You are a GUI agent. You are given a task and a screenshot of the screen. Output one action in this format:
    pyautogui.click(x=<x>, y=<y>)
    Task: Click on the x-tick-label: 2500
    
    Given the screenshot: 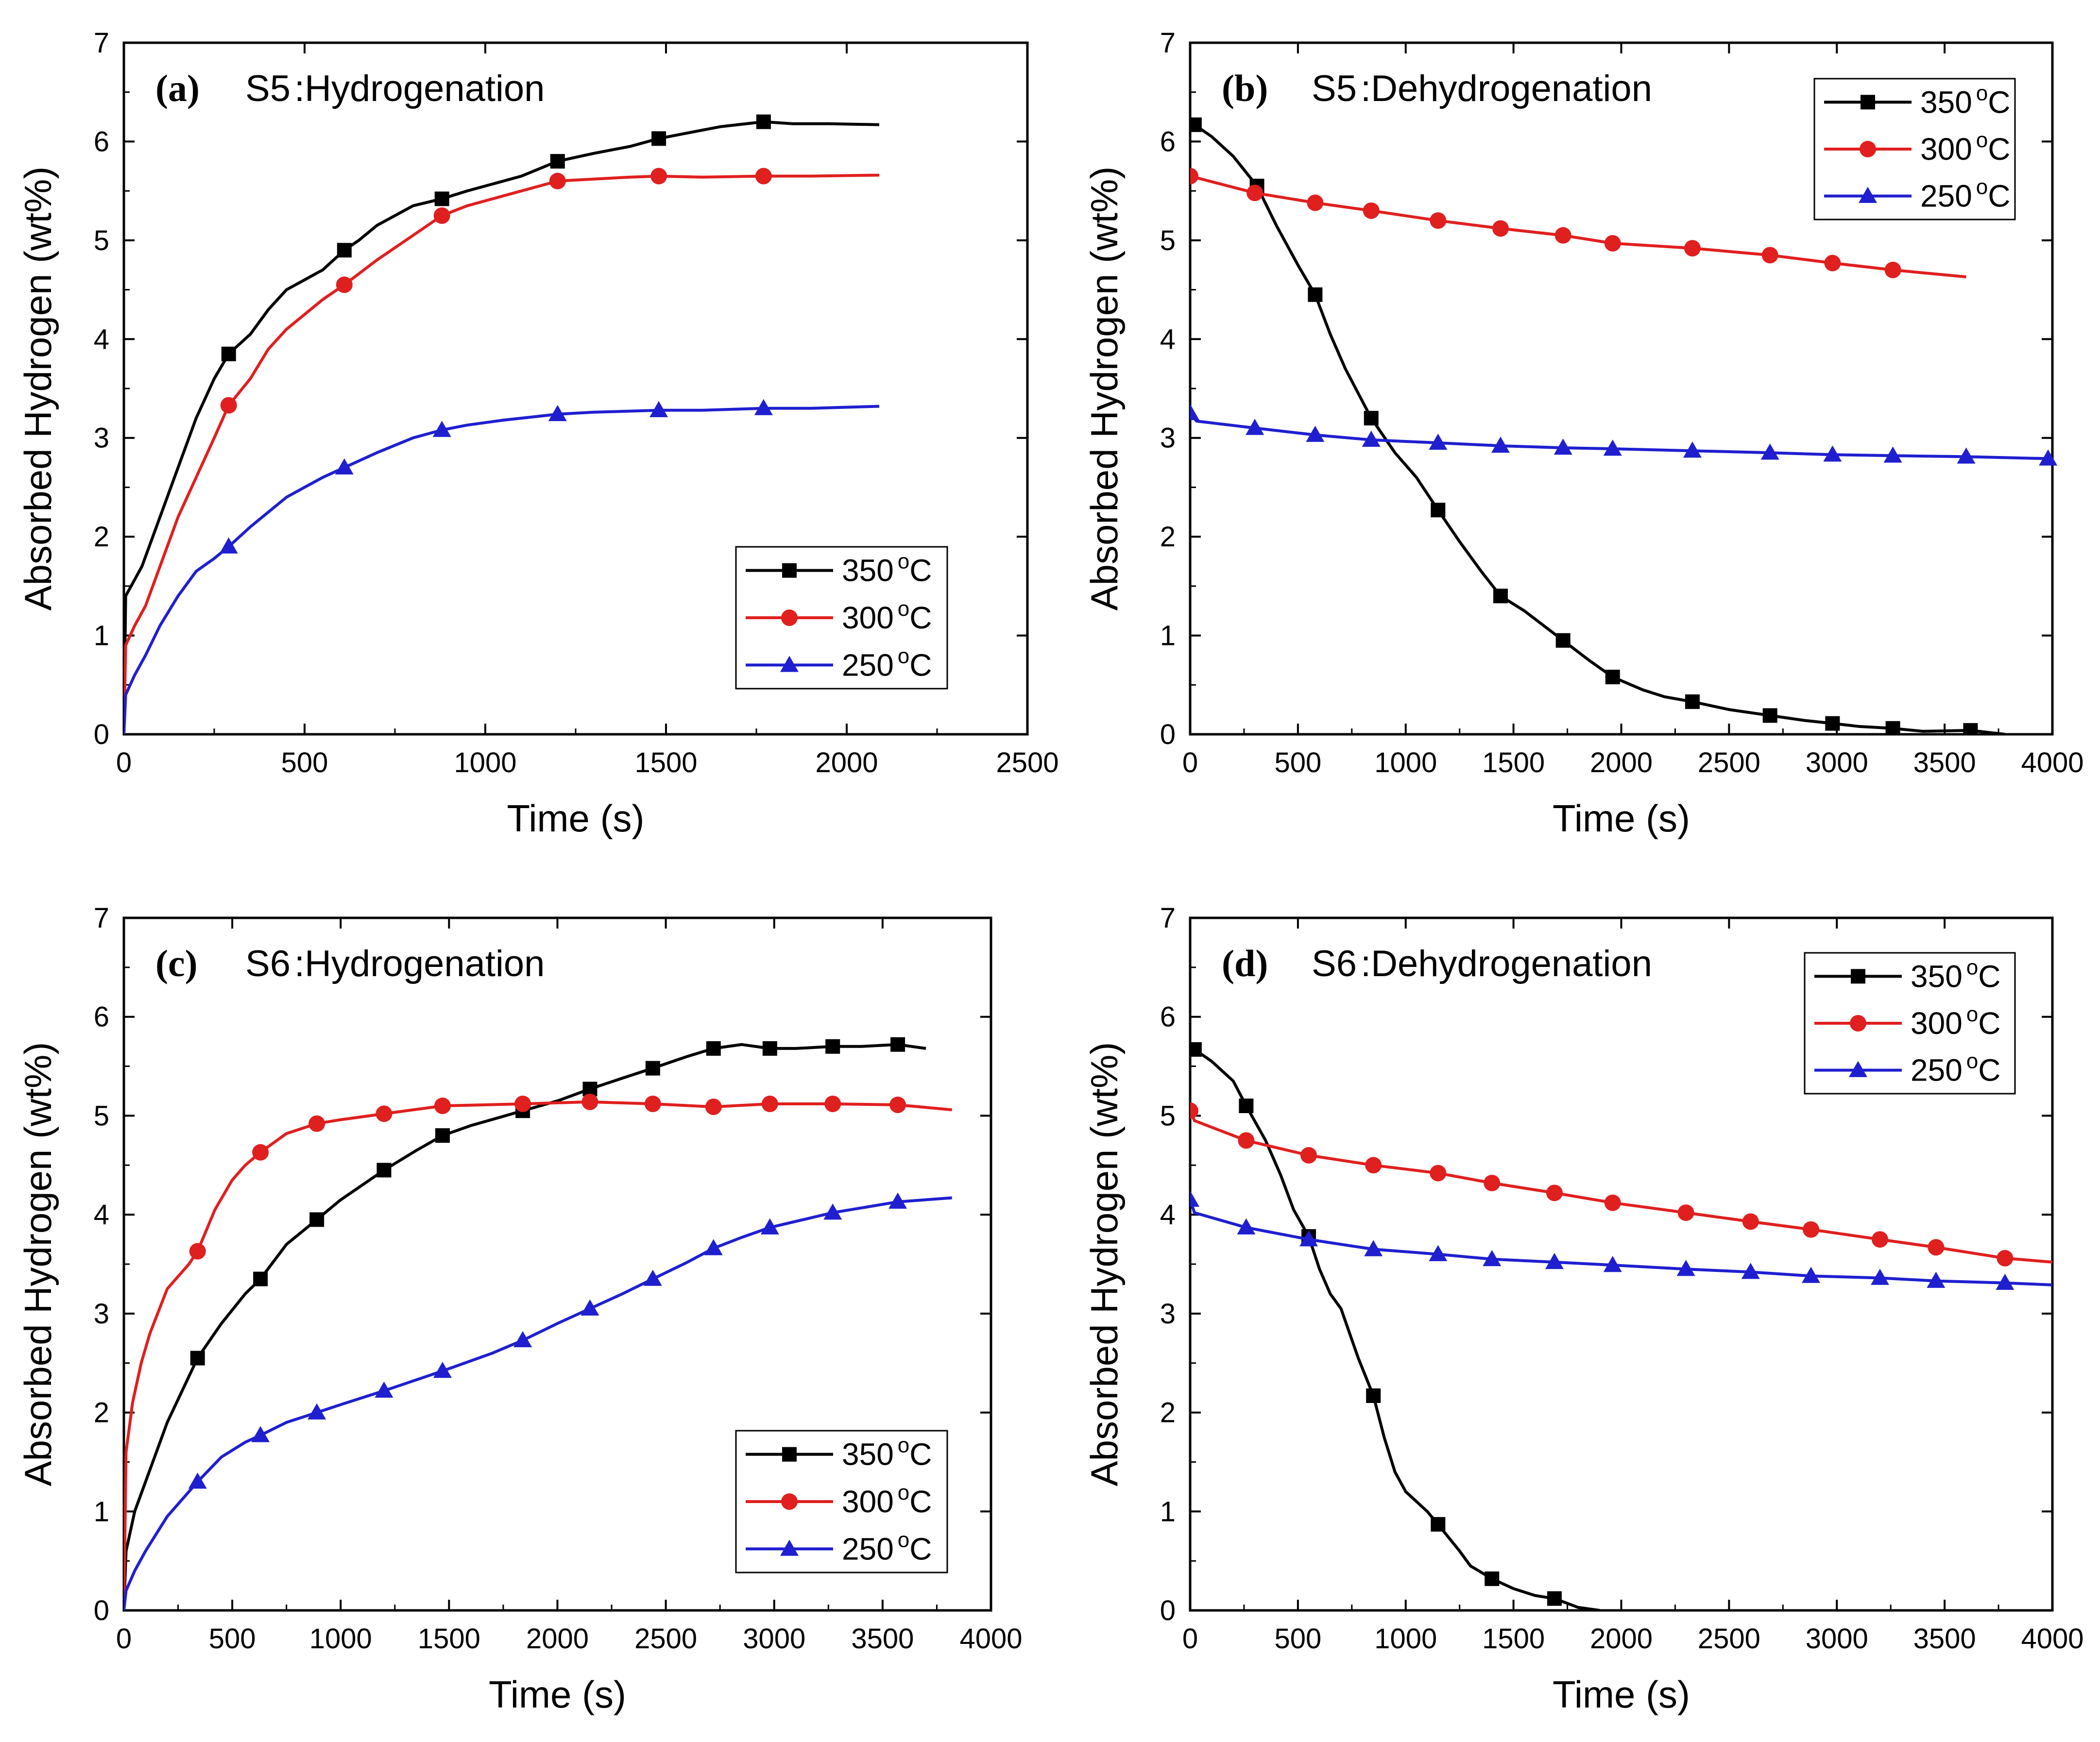 What is the action you would take?
    pyautogui.click(x=1729, y=1639)
    